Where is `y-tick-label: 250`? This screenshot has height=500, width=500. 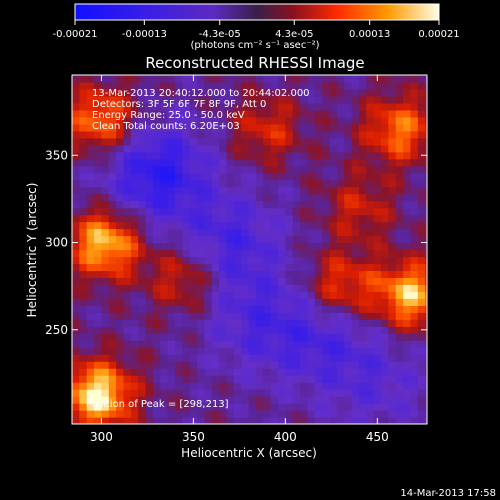 y-tick-label: 250 is located at coordinates (56, 330).